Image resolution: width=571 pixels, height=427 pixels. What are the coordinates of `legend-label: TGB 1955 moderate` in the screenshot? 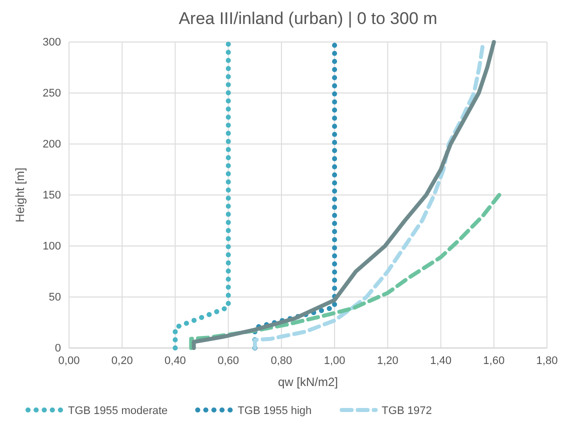 It's located at (118, 411).